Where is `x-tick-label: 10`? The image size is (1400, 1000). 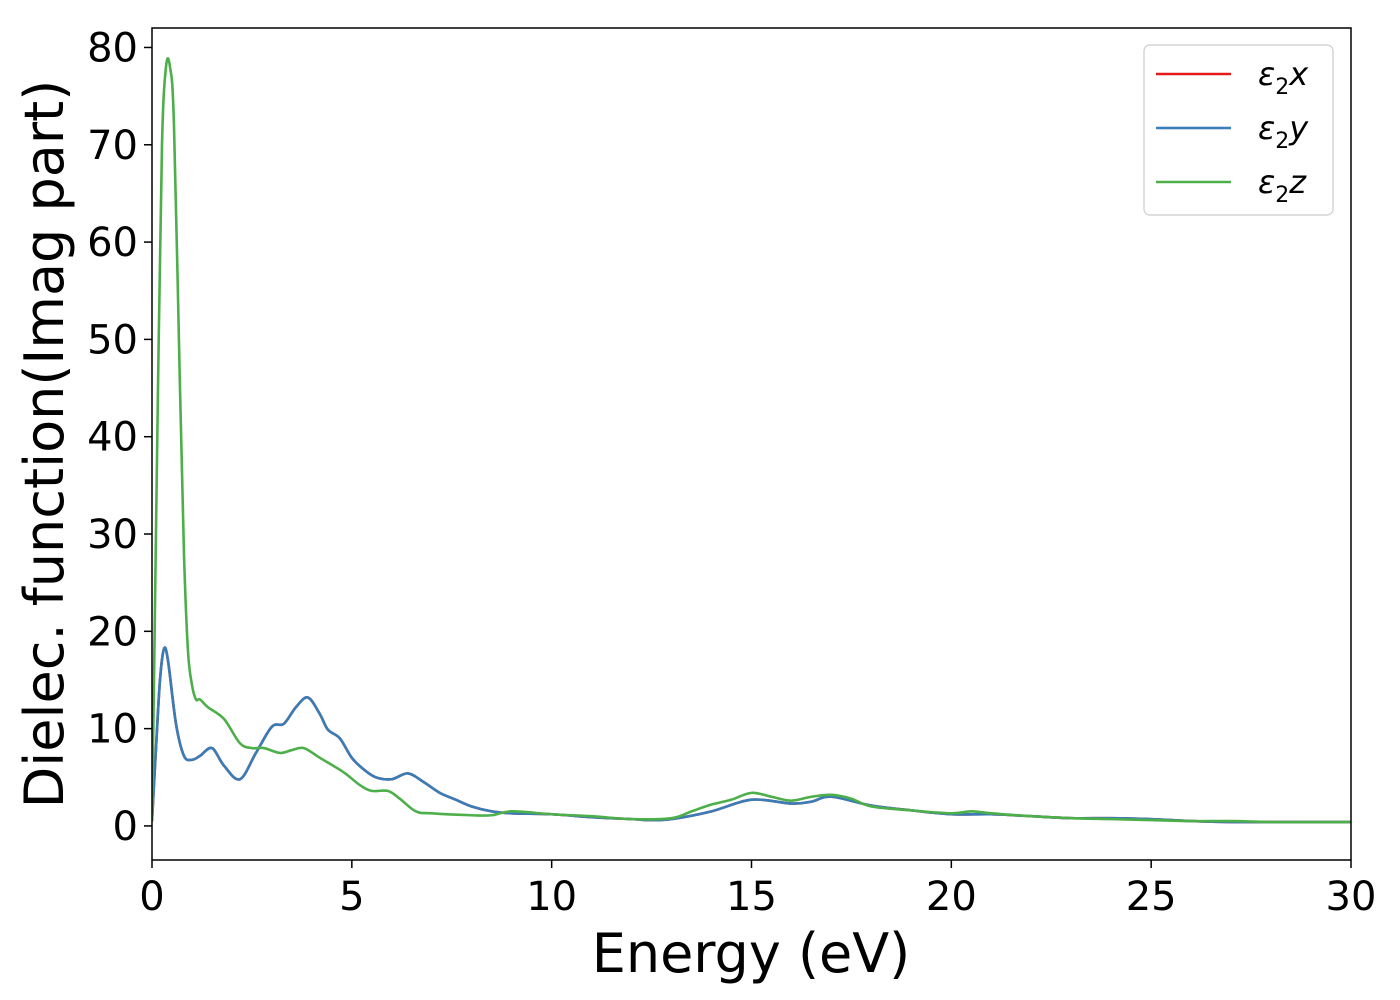
x-tick-label: 10 is located at coordinates (551, 897).